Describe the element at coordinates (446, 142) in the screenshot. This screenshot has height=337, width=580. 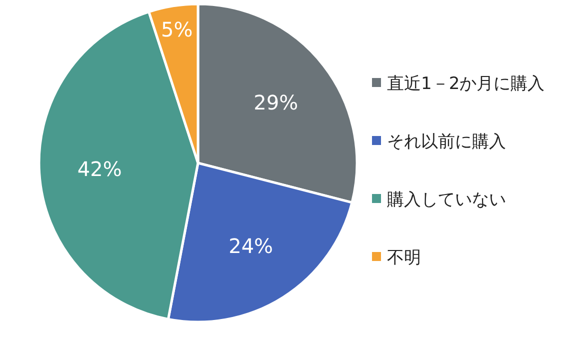
I see `legend-label: それ以前に購入` at that location.